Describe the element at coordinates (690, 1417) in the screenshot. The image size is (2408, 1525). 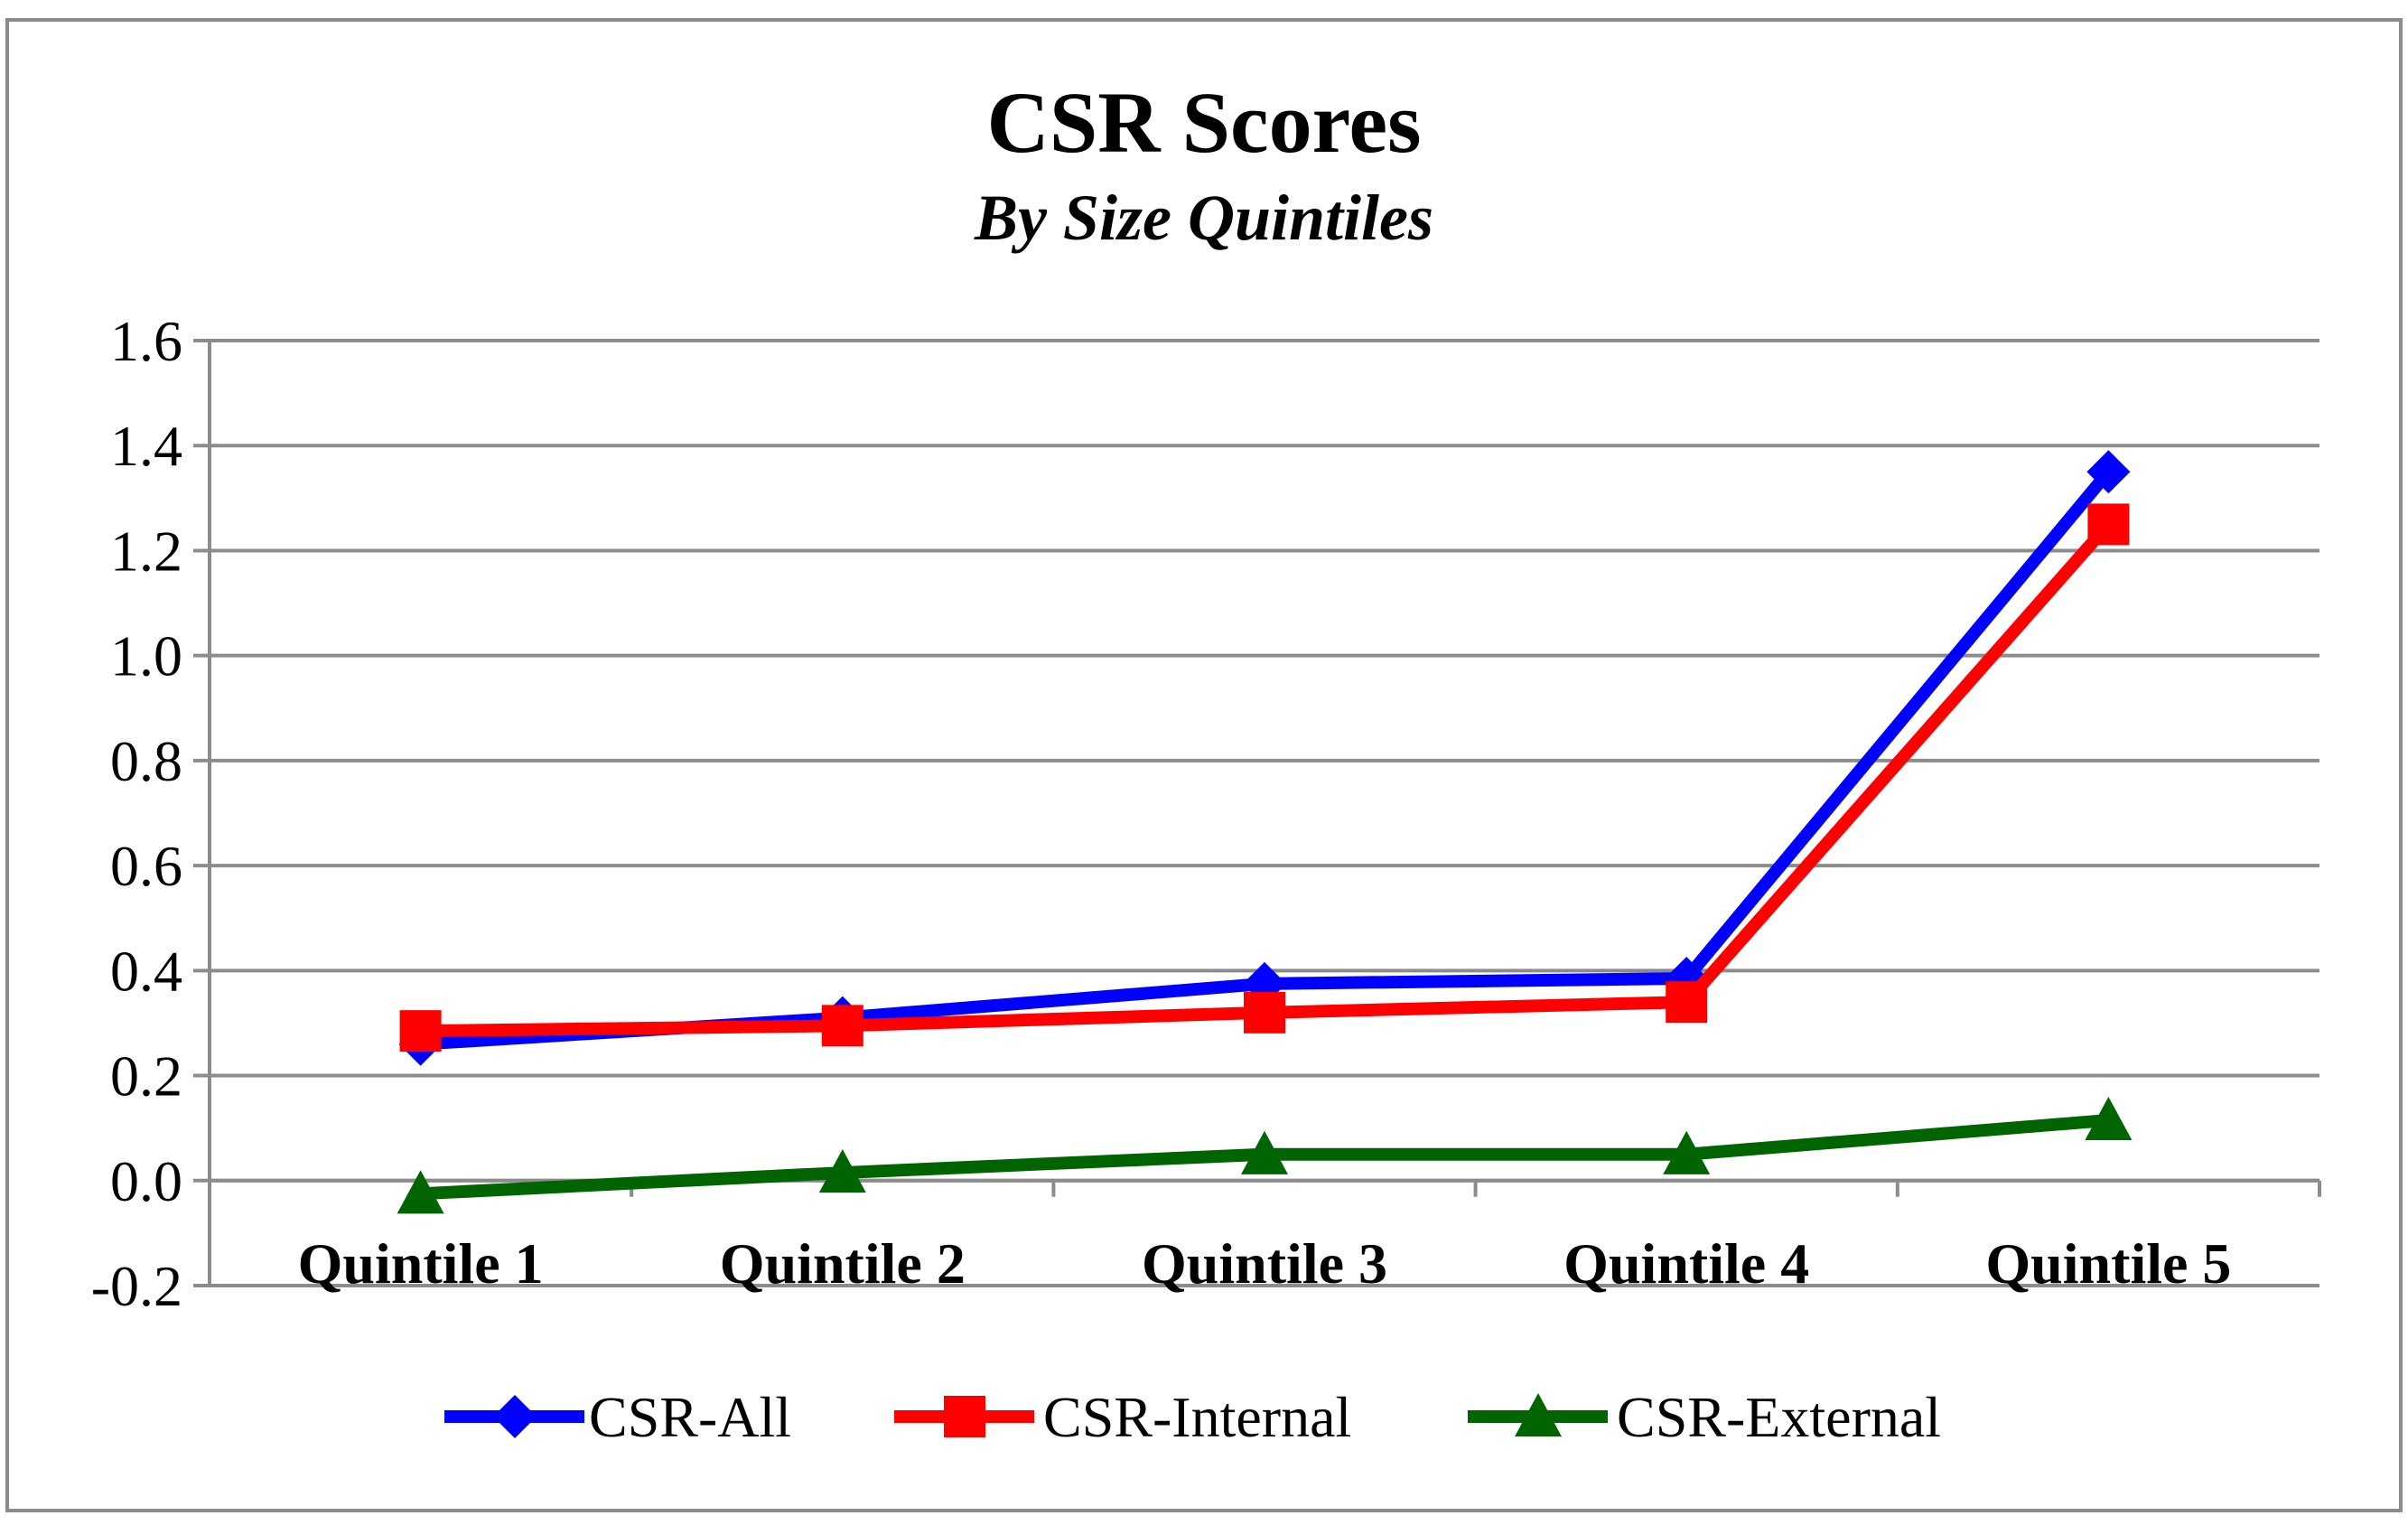
I see `legend-label: CSR-All` at that location.